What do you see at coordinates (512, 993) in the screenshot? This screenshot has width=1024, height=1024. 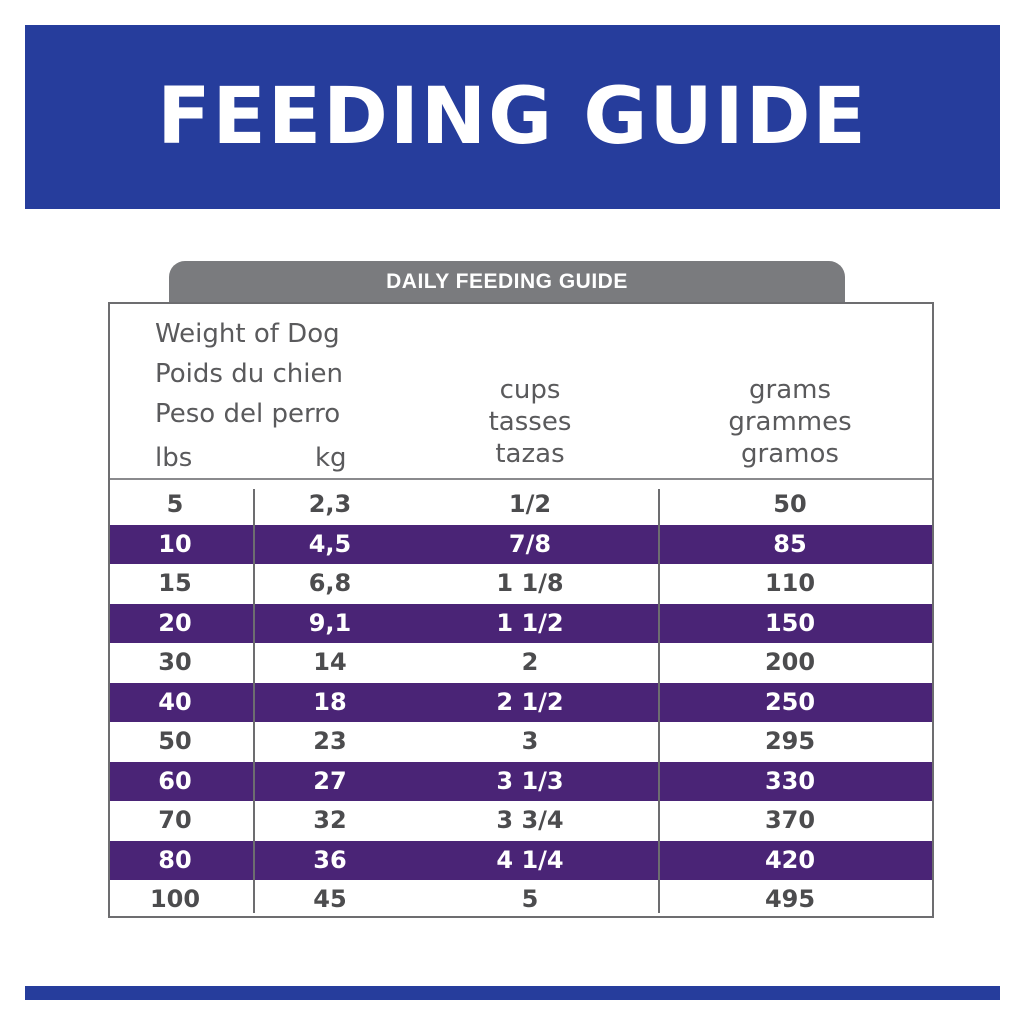 I see `footer-bar` at bounding box center [512, 993].